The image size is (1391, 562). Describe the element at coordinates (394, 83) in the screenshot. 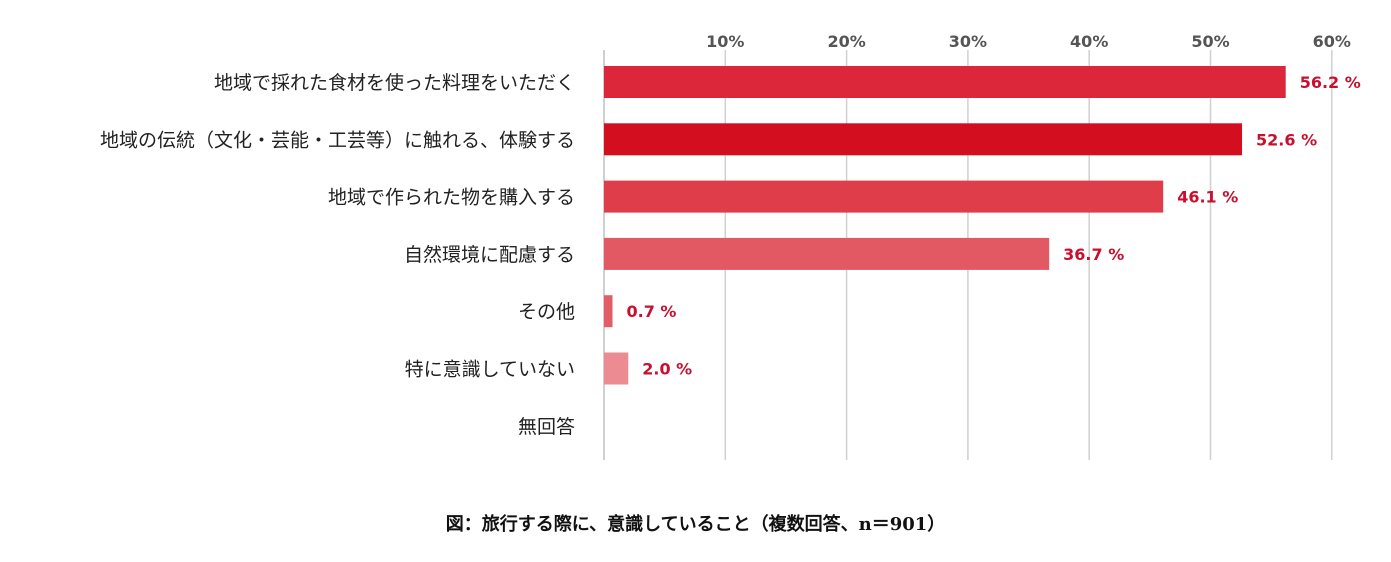

I see `category-label: 地域で採れた食材を使った料理をいただく` at that location.